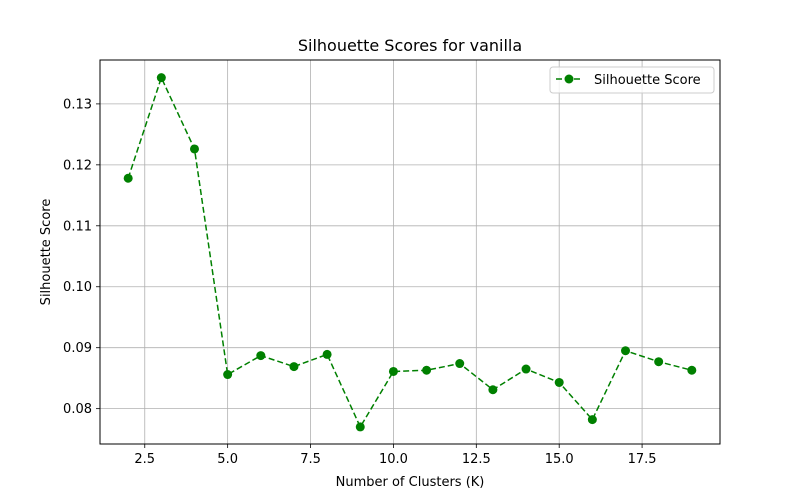 The image size is (800, 500). I want to click on x-tick-label: 5.0, so click(227, 459).